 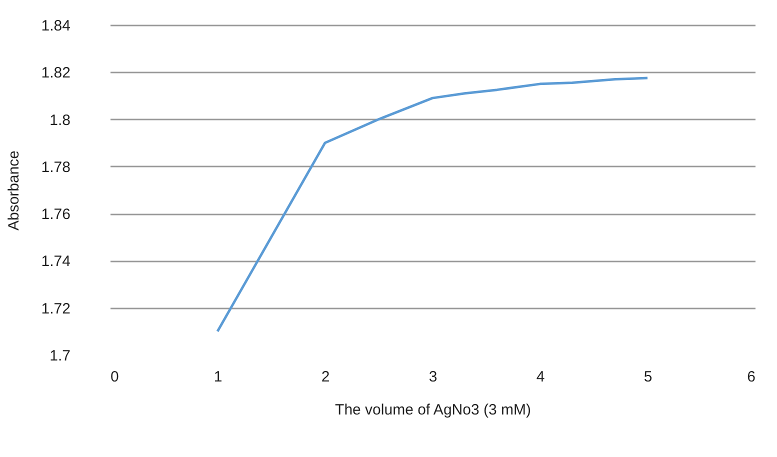 What do you see at coordinates (540, 377) in the screenshot?
I see `x-tick-label: 4` at bounding box center [540, 377].